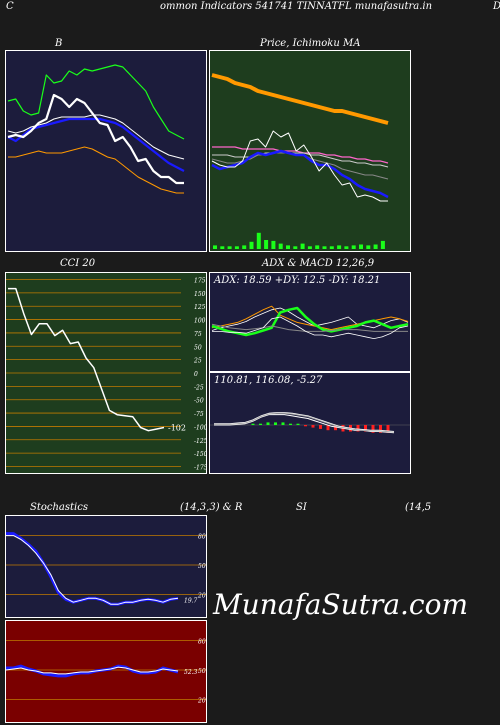 The image size is (500, 725). I want to click on cci-title: CCI 20, so click(78, 263).